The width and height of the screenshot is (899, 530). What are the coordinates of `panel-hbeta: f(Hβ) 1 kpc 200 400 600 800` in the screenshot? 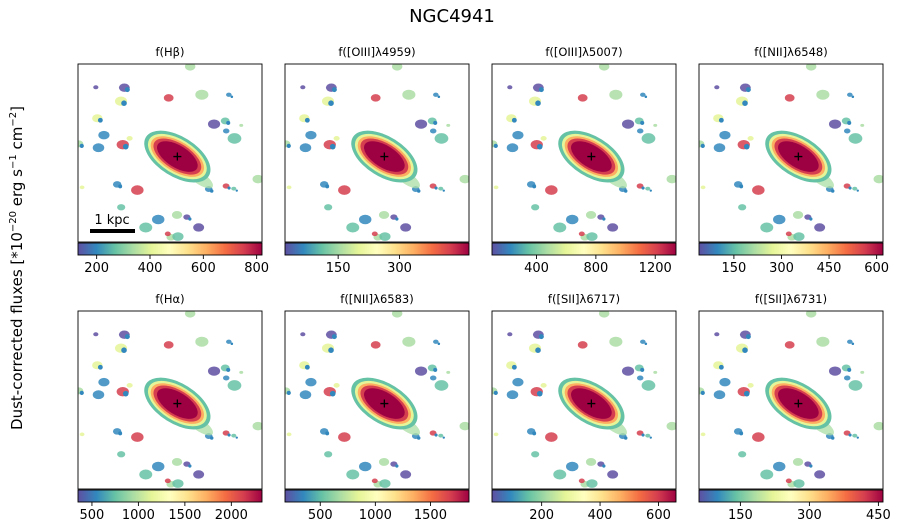 It's located at (173, 160).